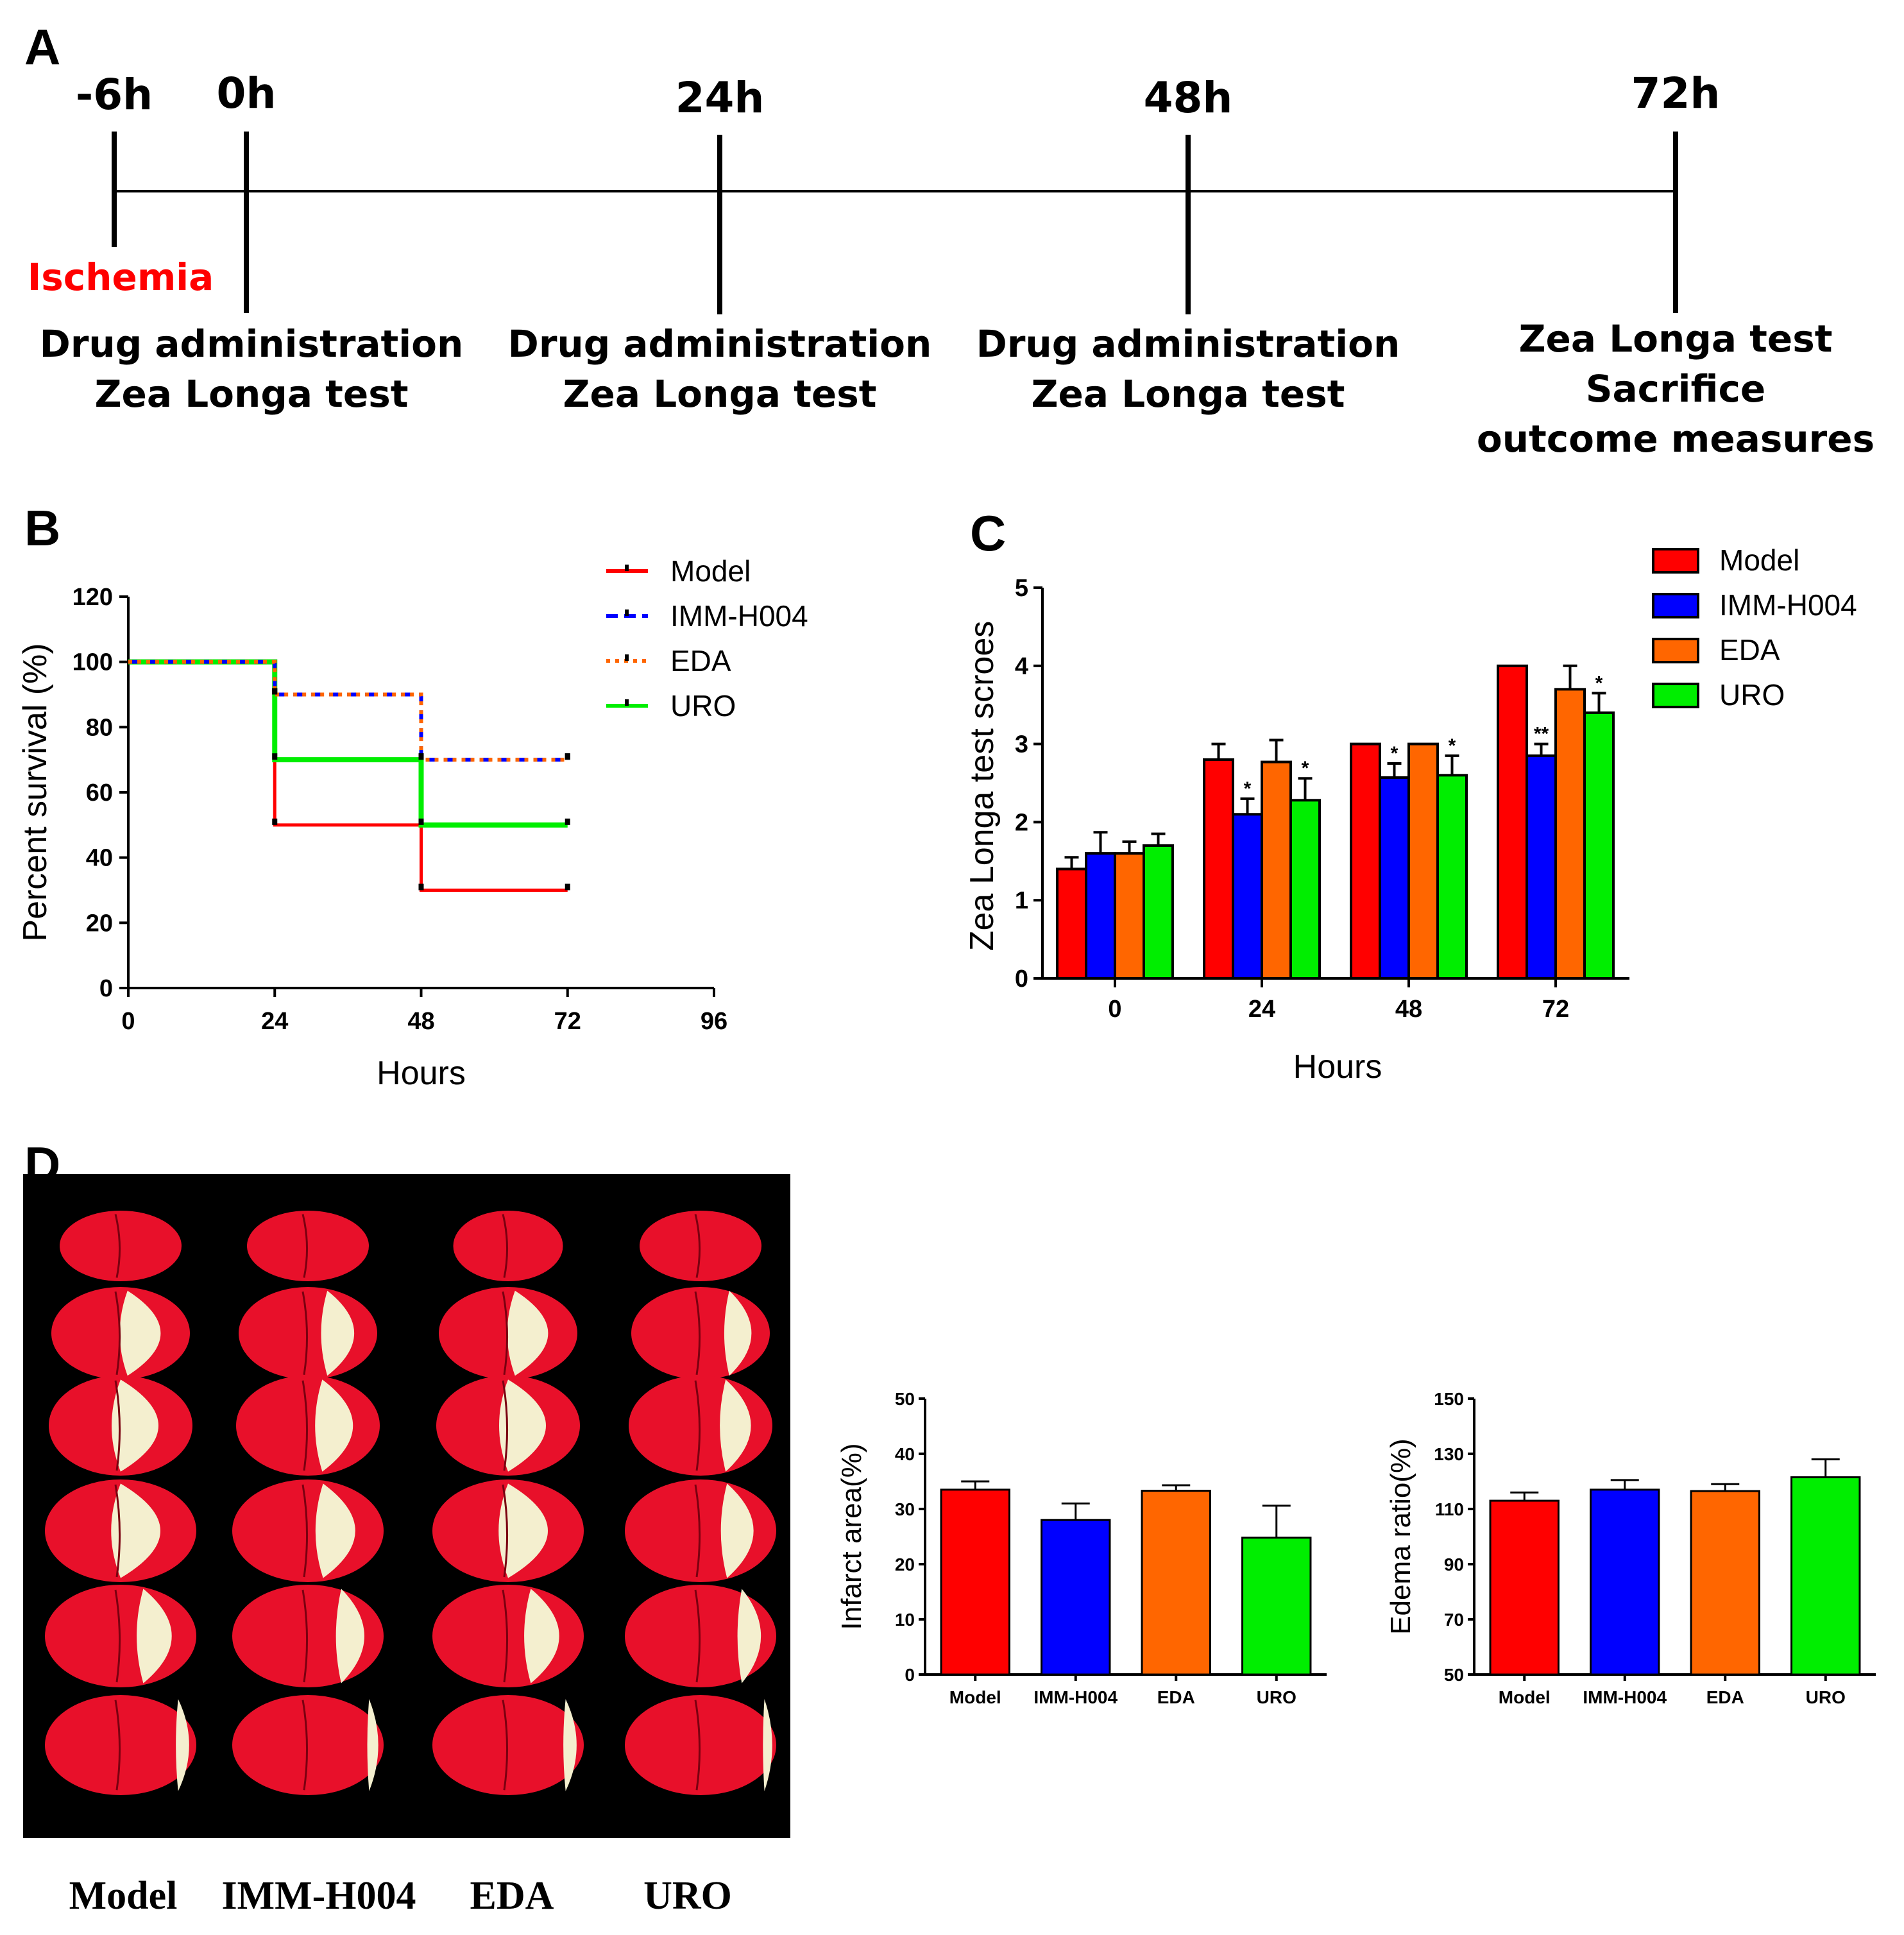 This screenshot has height=1935, width=1904. Describe the element at coordinates (975, 1697) in the screenshot. I see `x-tick-label: Model` at that location.